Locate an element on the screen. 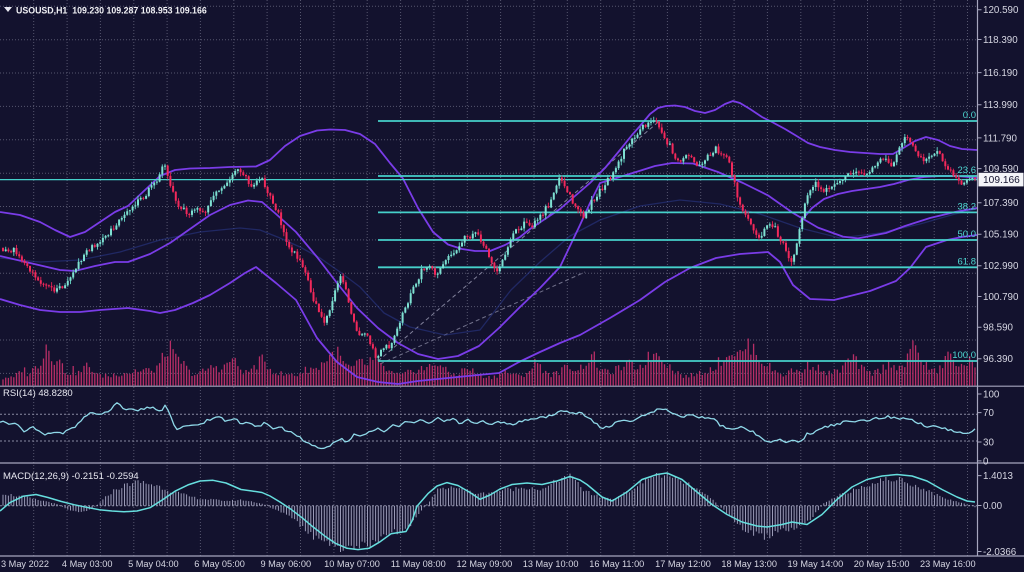  svg-text: 107.390 is located at coordinates (1001, 203).